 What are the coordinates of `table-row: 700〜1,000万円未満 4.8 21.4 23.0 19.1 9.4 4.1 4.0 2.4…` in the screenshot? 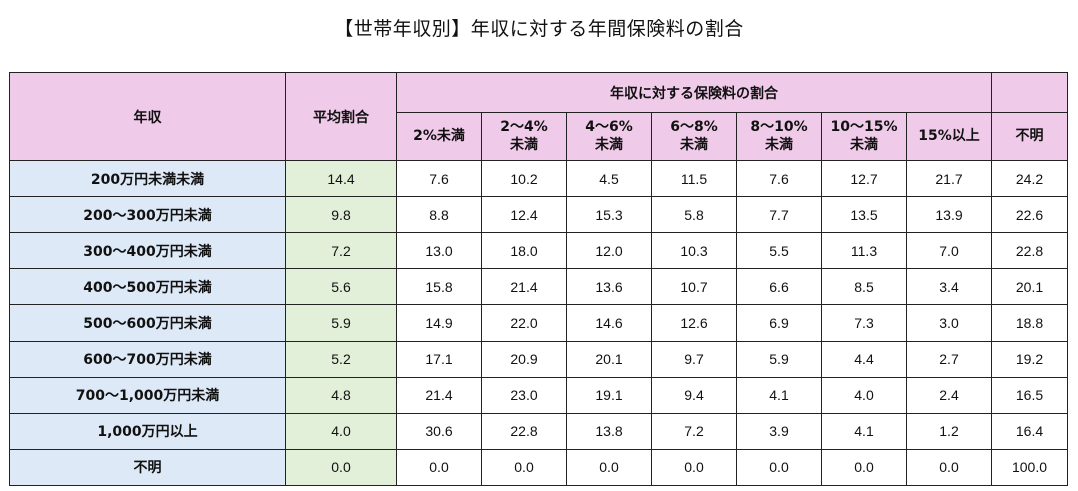 It's located at (539, 395).